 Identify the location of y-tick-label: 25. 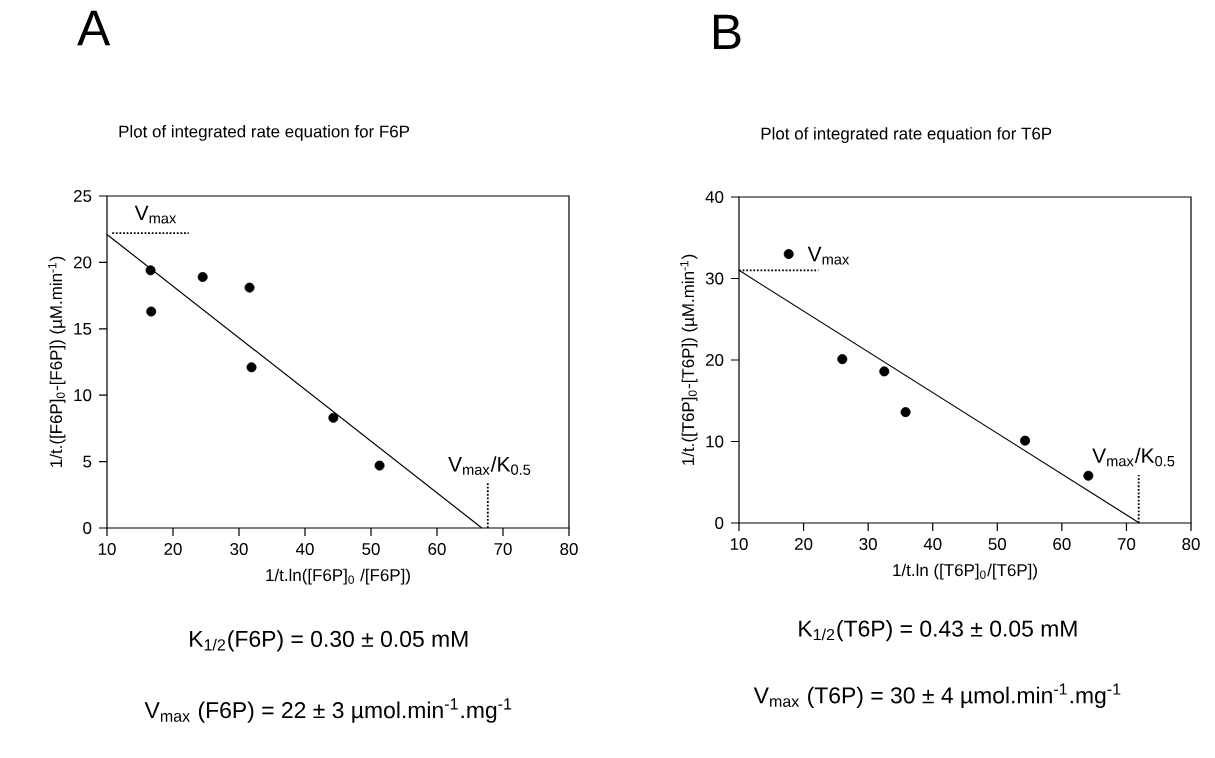
(82, 196).